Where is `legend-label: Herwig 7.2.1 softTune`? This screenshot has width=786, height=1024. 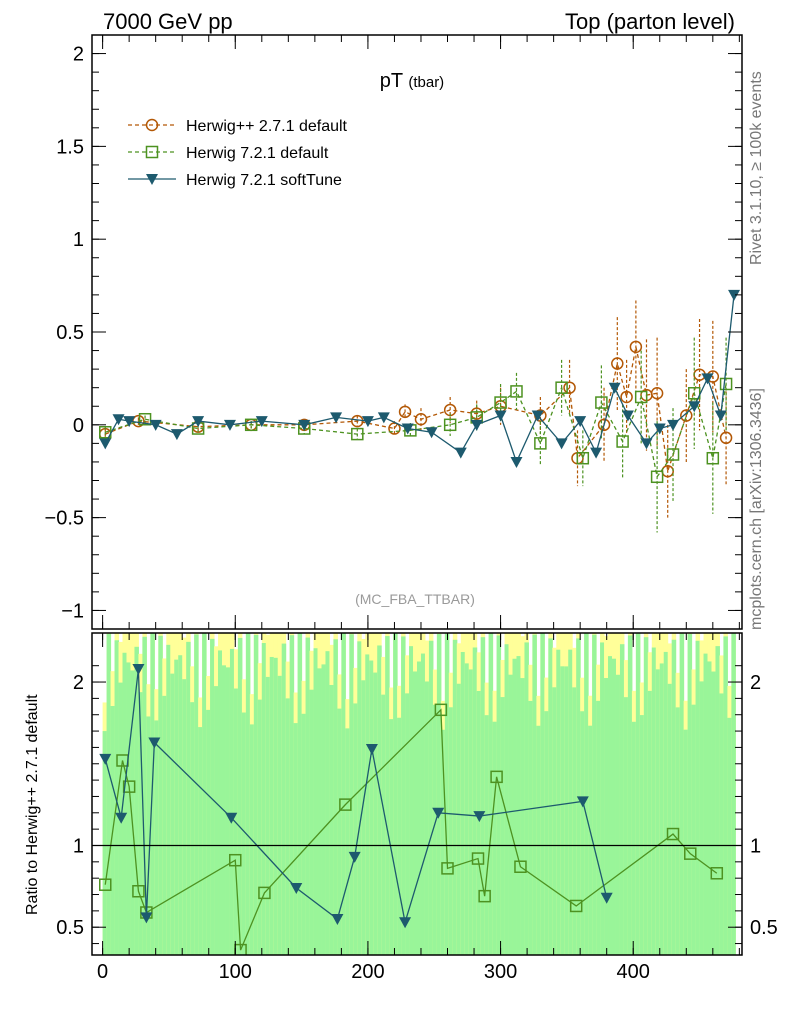
legend-label: Herwig 7.2.1 softTune is located at coordinates (264, 180).